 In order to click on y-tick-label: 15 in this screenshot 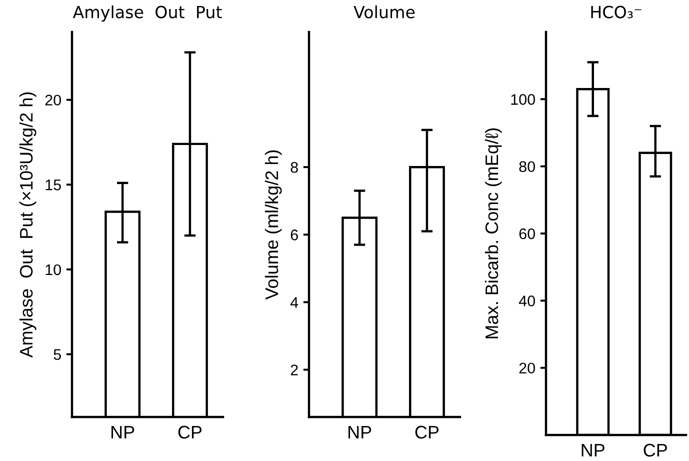, I will do `click(53, 185)`.